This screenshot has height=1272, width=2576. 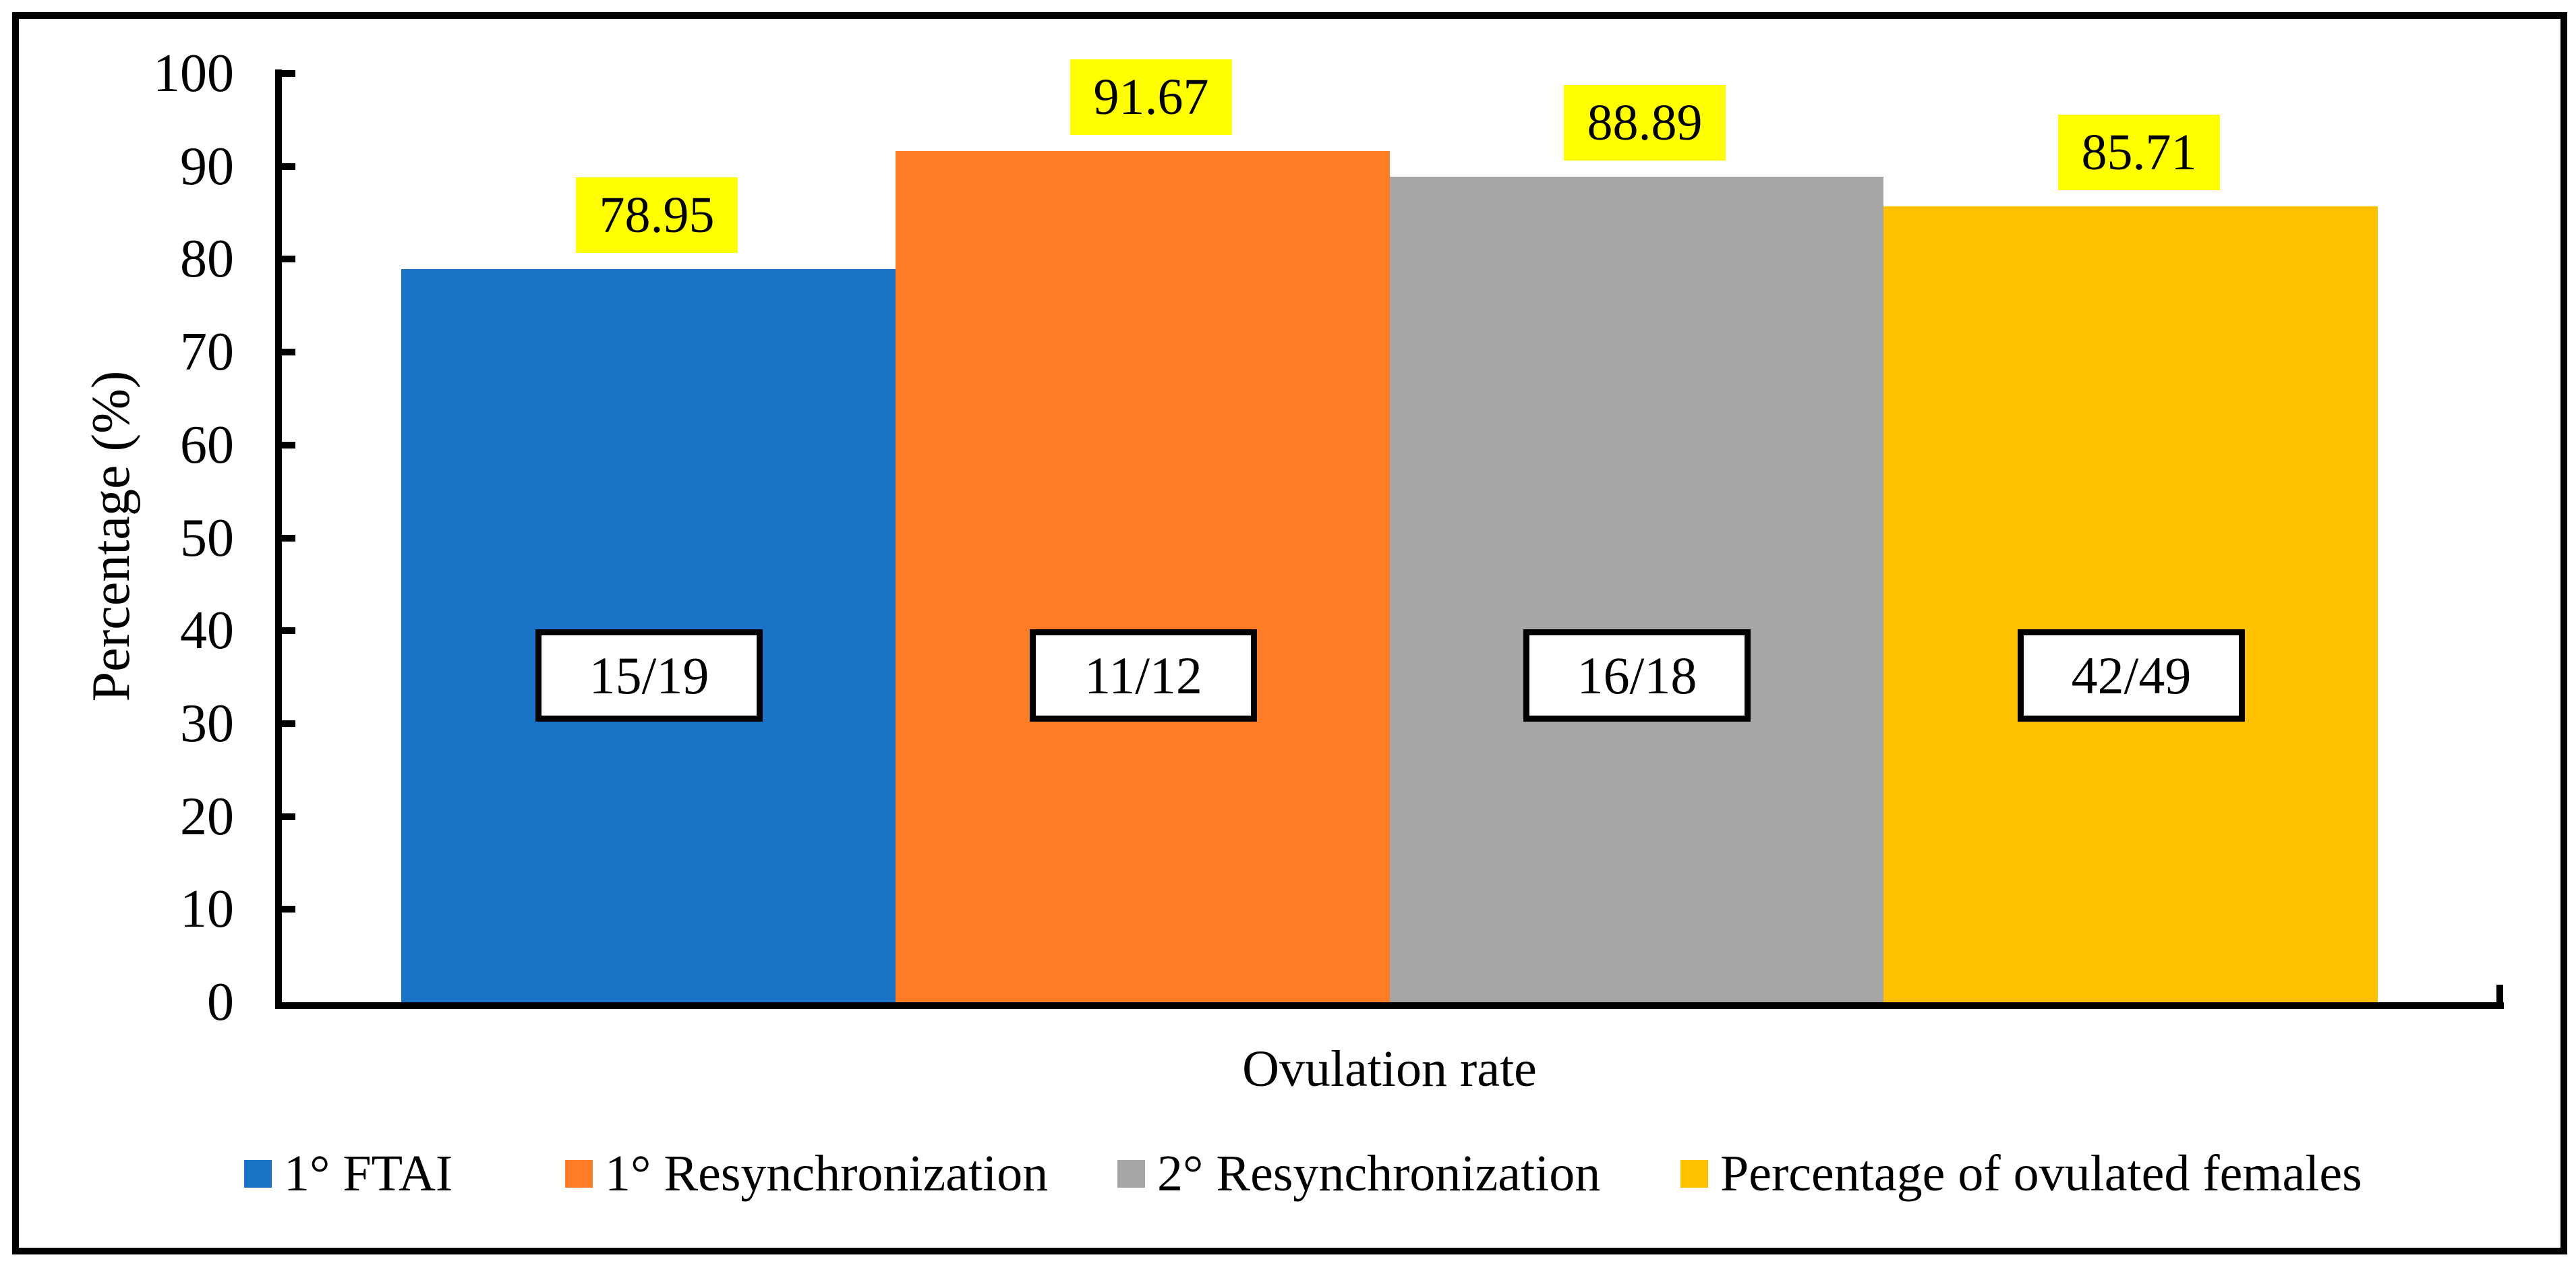 What do you see at coordinates (207, 723) in the screenshot?
I see `y-tick-label: 30` at bounding box center [207, 723].